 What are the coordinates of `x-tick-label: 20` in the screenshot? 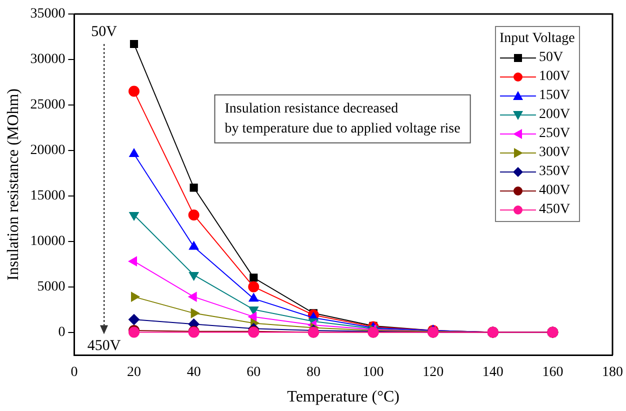 It's located at (134, 372).